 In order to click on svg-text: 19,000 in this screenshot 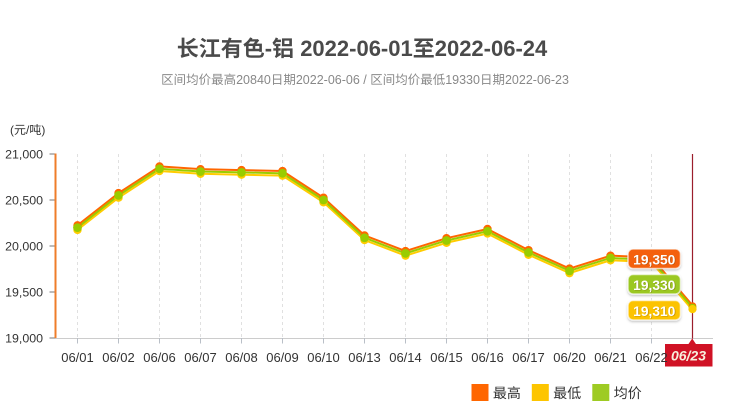, I will do `click(24, 339)`.